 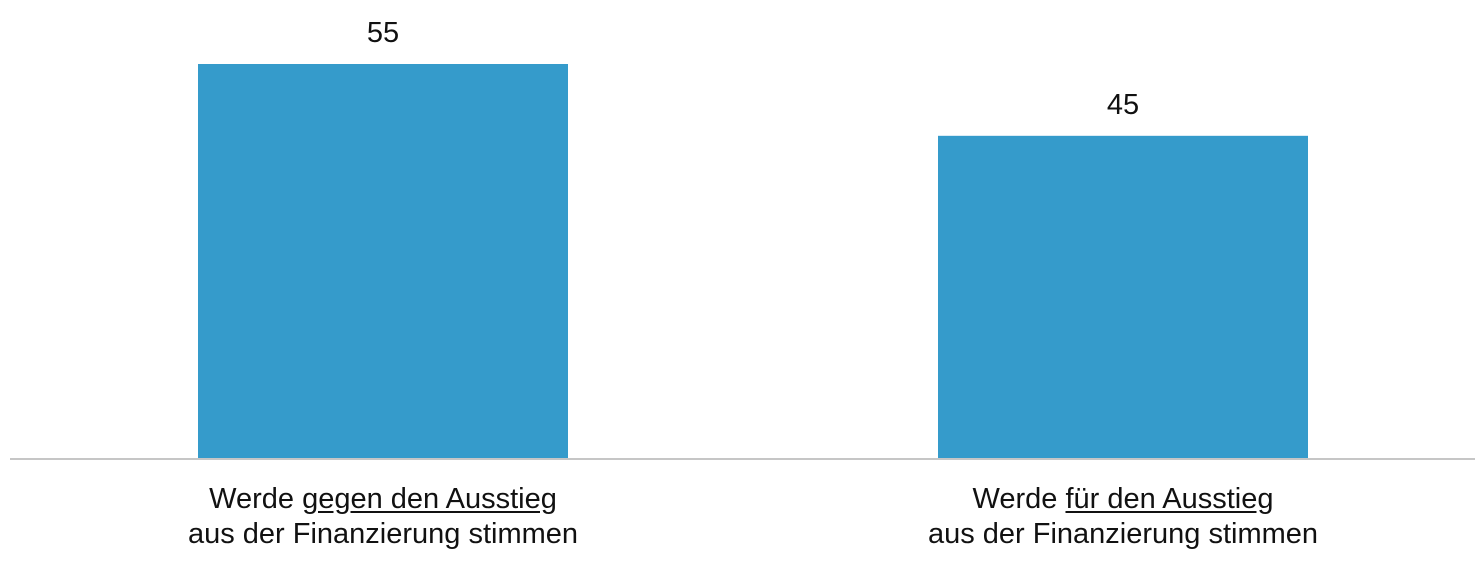 I want to click on category-label-1-prefix: Werde, so click(x=1019, y=499).